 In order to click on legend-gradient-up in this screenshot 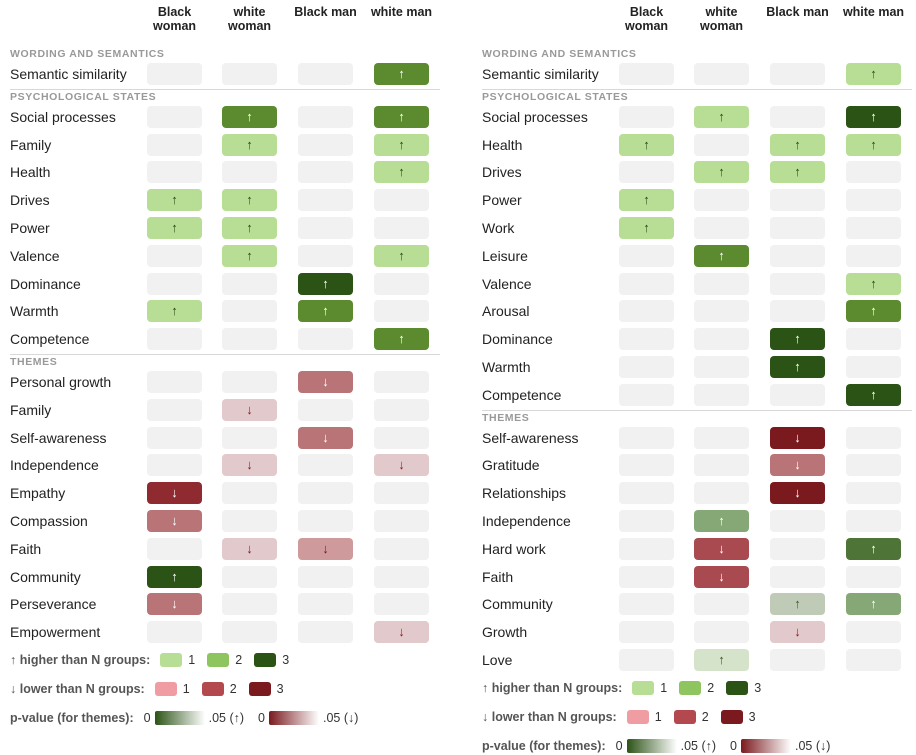, I will do `click(179, 718)`.